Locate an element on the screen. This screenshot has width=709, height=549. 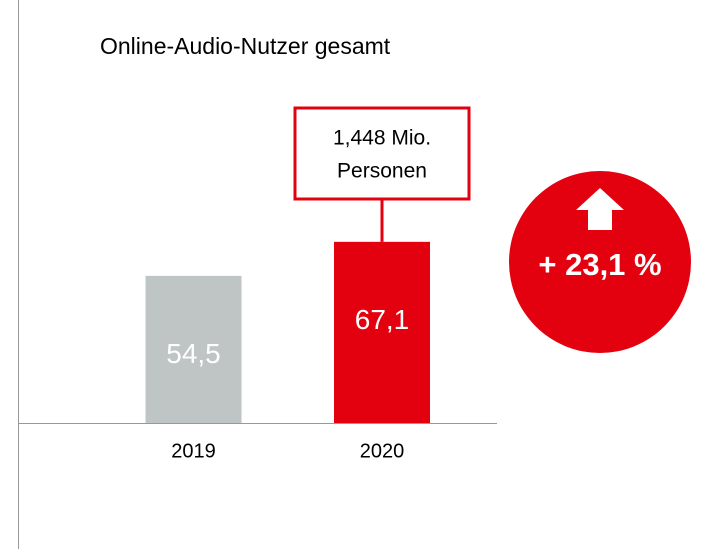
badge-circle is located at coordinates (600, 262).